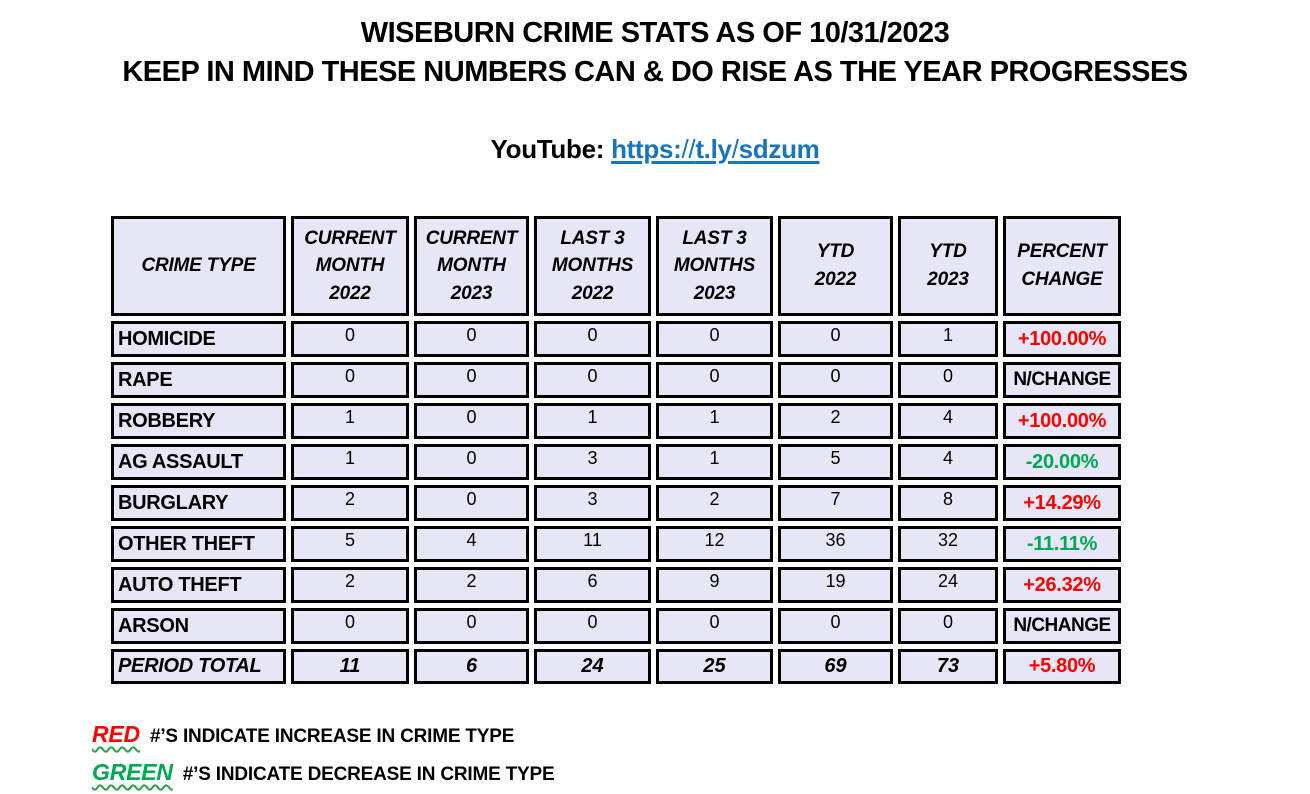  Describe the element at coordinates (835, 544) in the screenshot. I see `value-cell: 36` at that location.